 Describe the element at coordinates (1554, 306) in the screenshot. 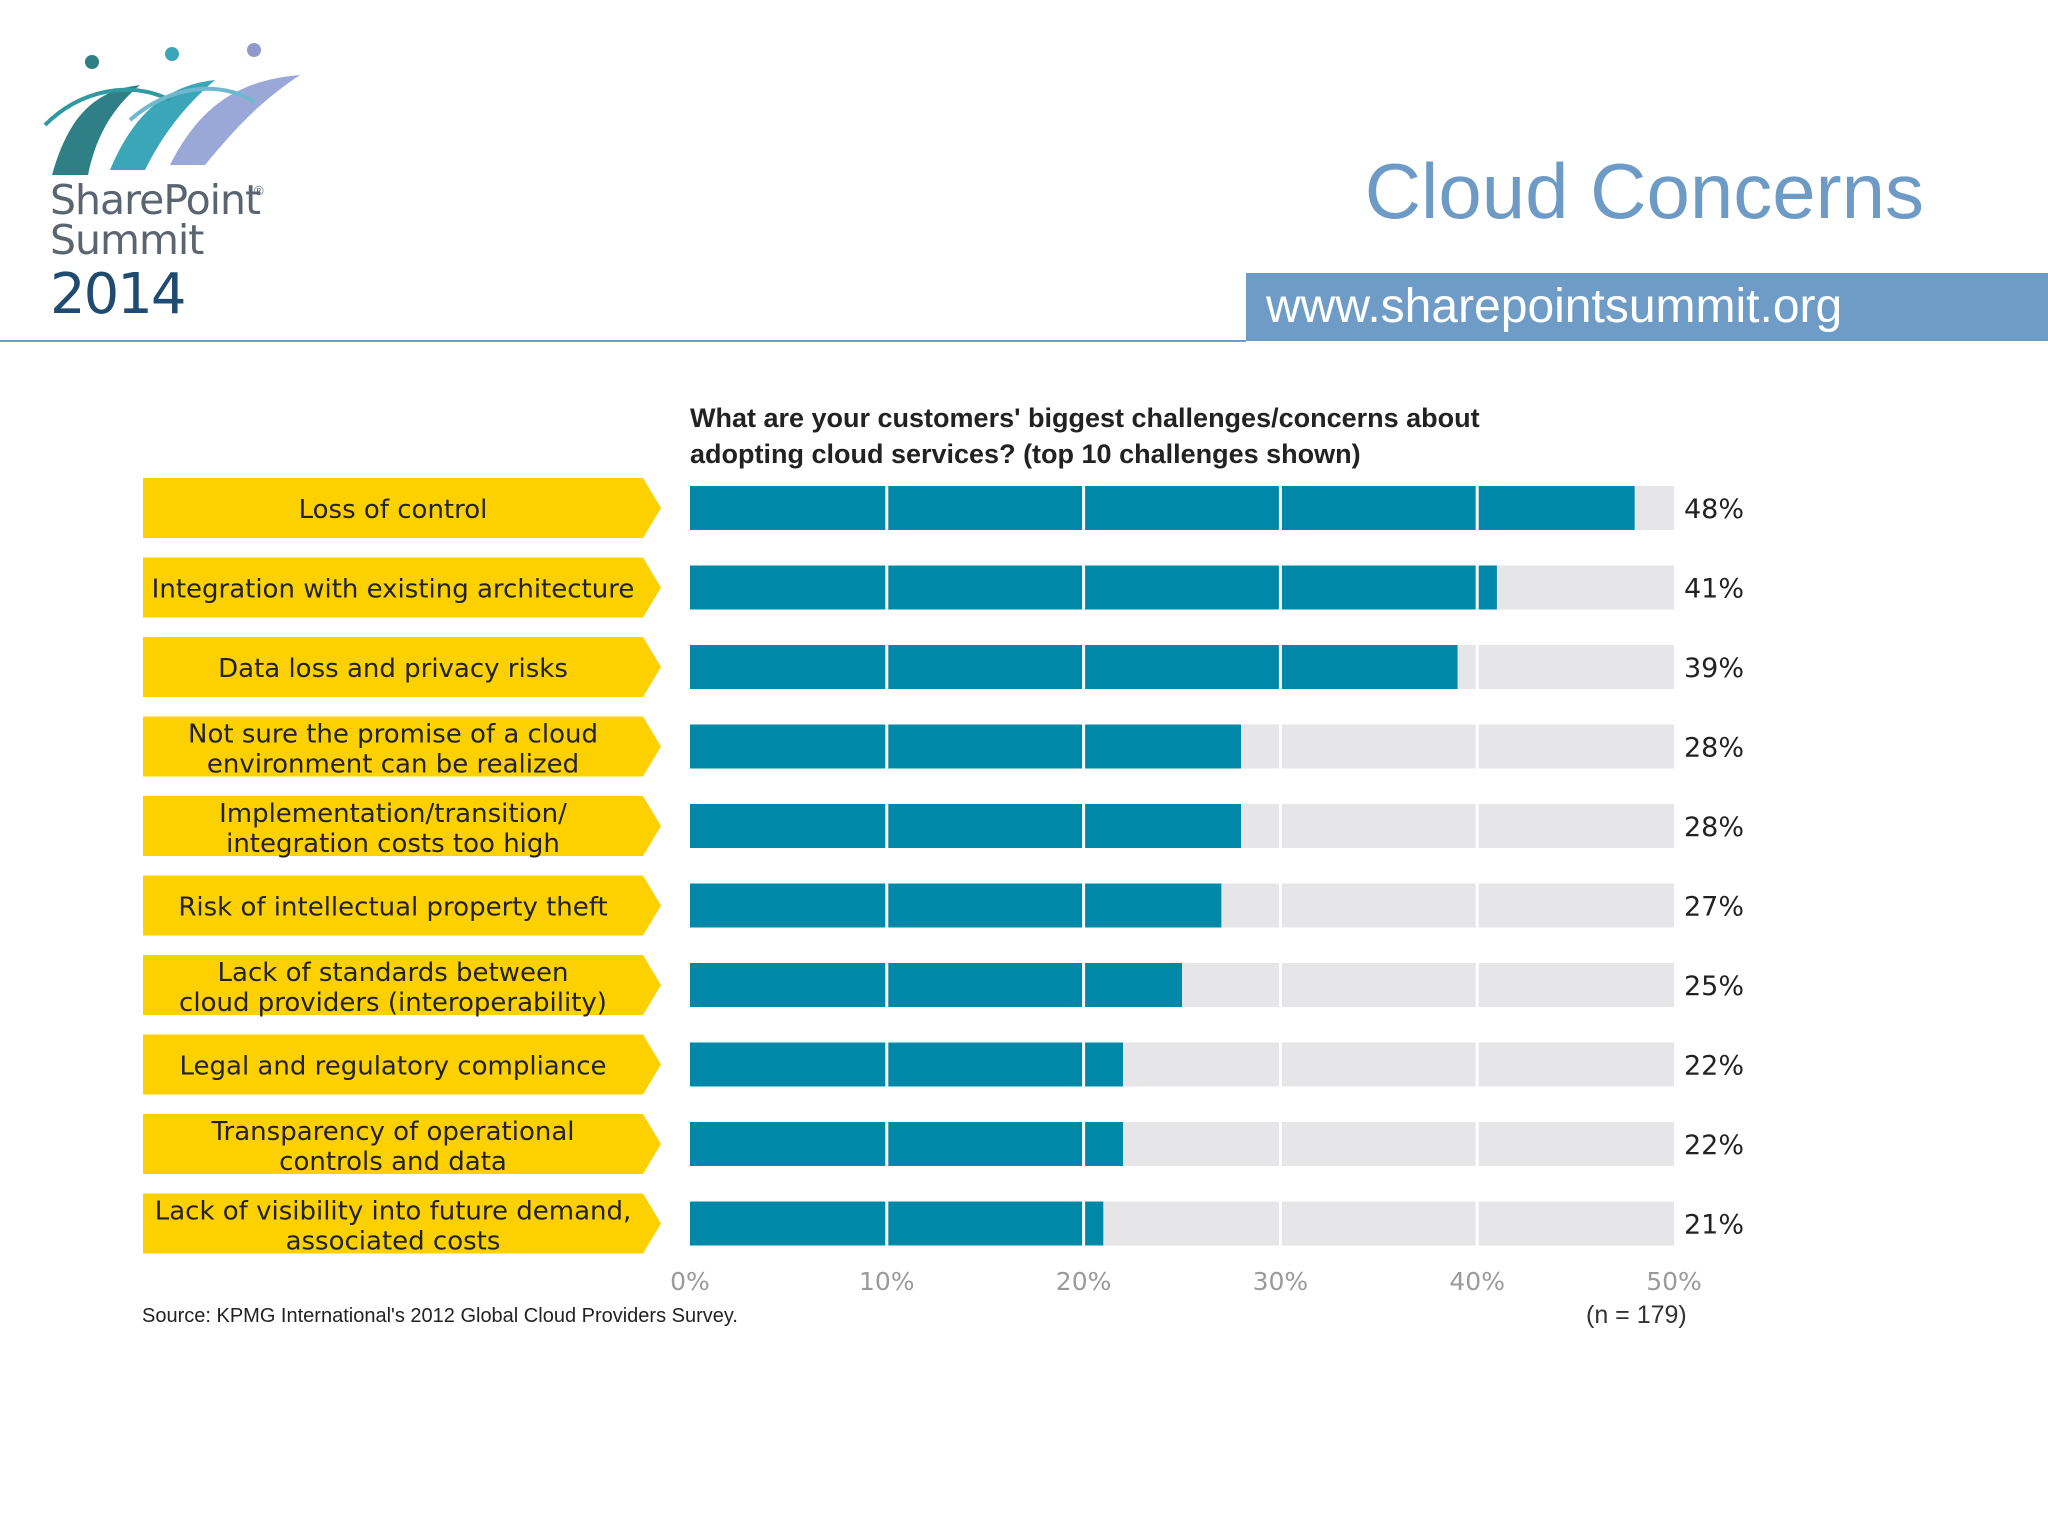

I see `url-text: www.sharepointsummit.org` at that location.